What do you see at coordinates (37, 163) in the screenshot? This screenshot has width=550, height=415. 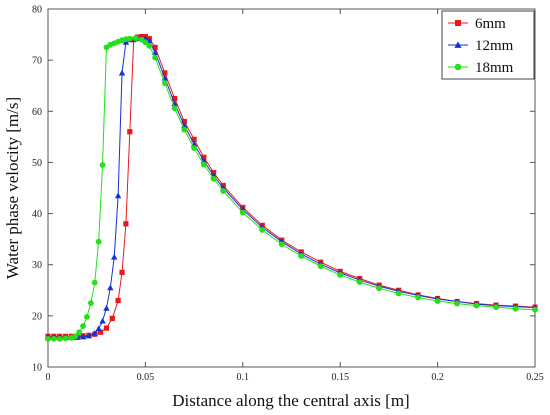 I see `y-tick-label: 50` at bounding box center [37, 163].